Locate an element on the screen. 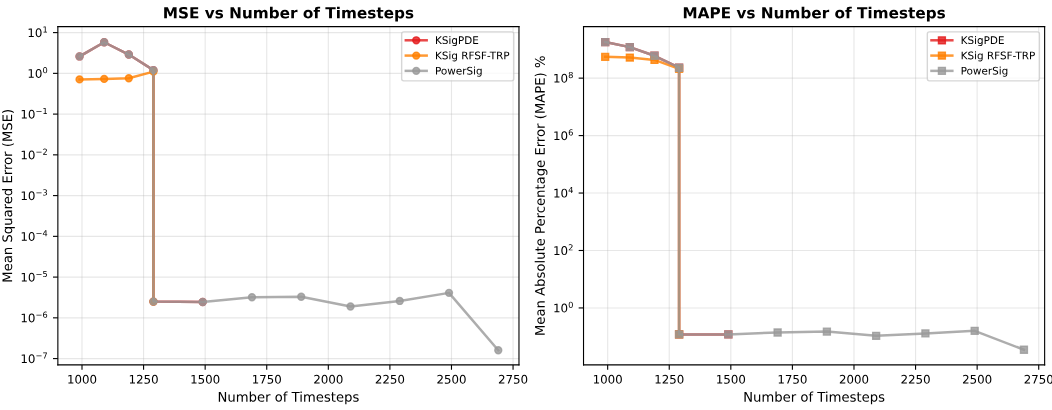 The width and height of the screenshot is (1052, 410). chart-title: MSE vs Number of Timesteps is located at coordinates (289, 14).